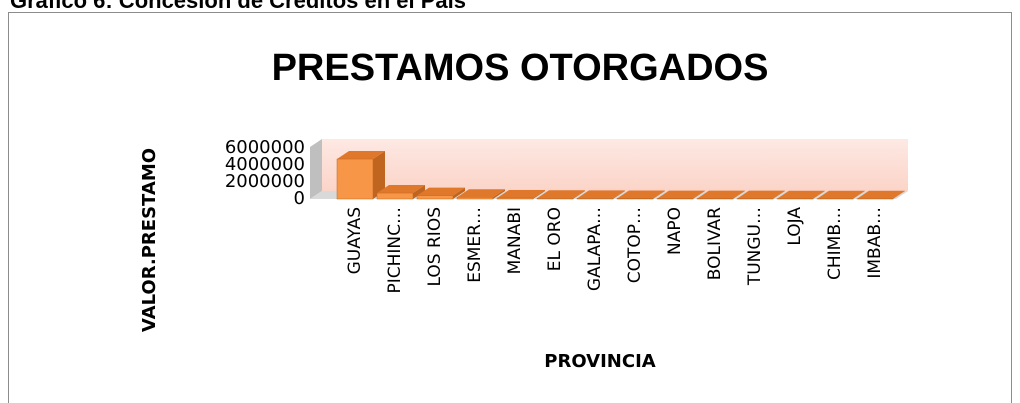 This screenshot has height=403, width=1020. Describe the element at coordinates (265, 164) in the screenshot. I see `y-tick-label: 4000000` at that location.